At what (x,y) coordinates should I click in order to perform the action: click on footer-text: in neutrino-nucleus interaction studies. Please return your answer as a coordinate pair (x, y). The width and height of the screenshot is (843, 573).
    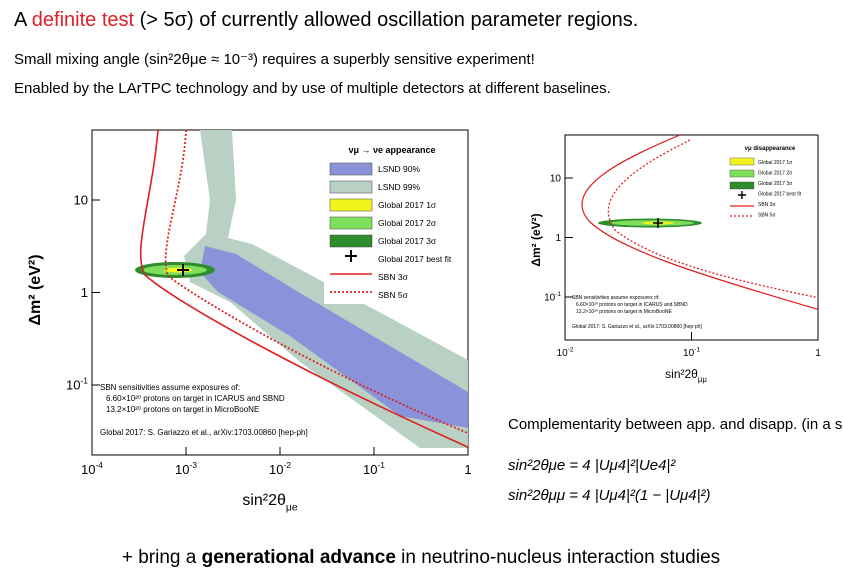
    Looking at the image, I should click on (558, 557).